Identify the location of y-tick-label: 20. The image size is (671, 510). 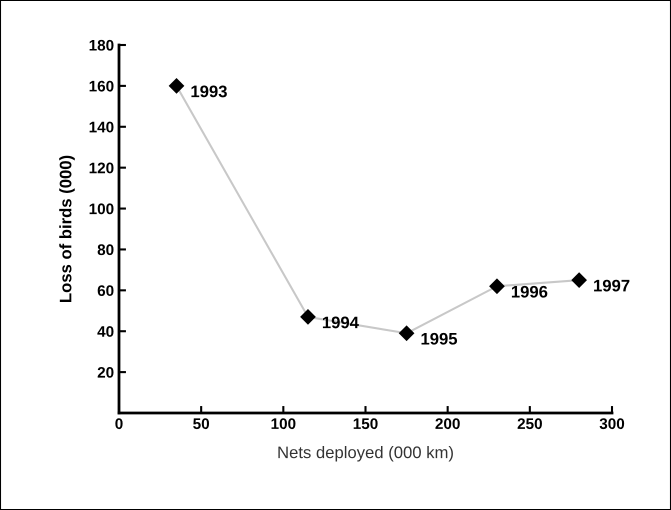
(106, 372).